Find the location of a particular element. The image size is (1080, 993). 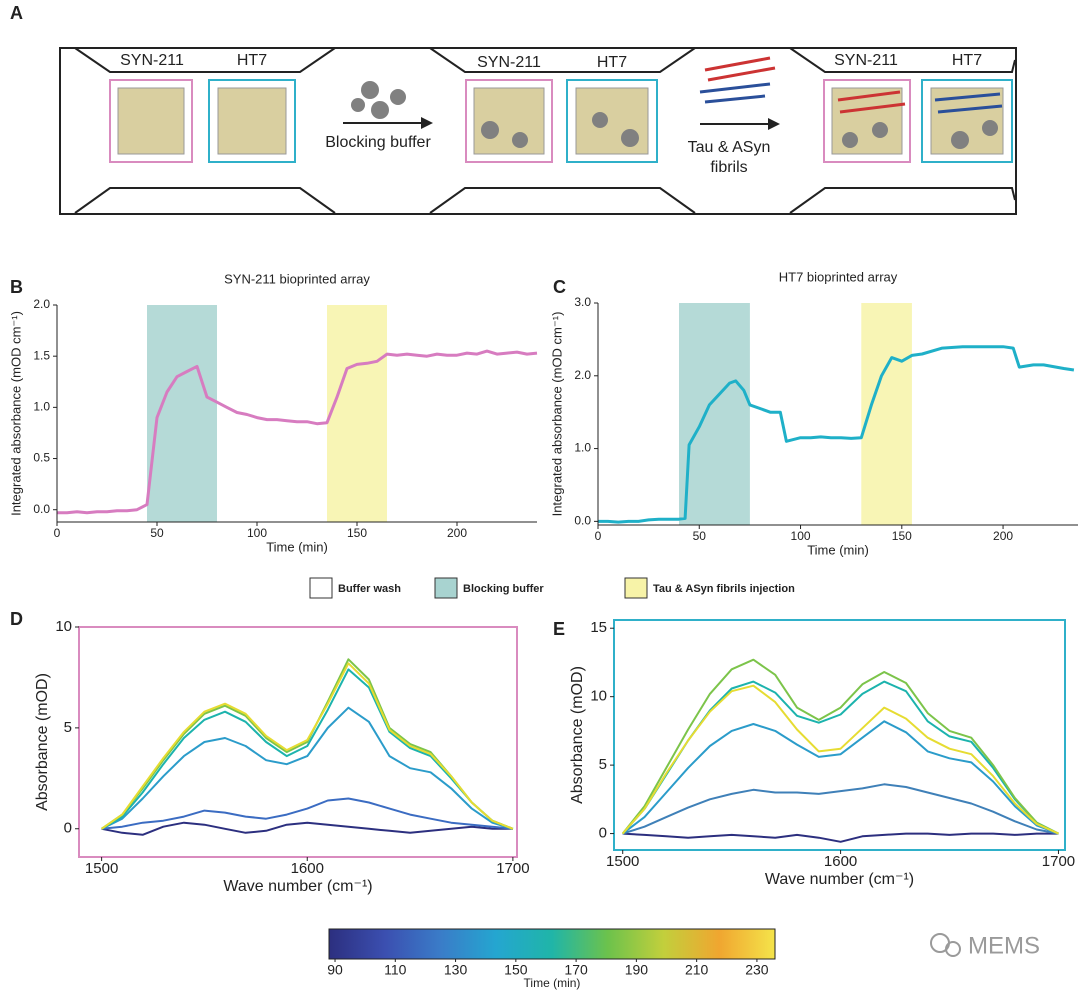

y-tick-label: 0.5 is located at coordinates (41, 458).